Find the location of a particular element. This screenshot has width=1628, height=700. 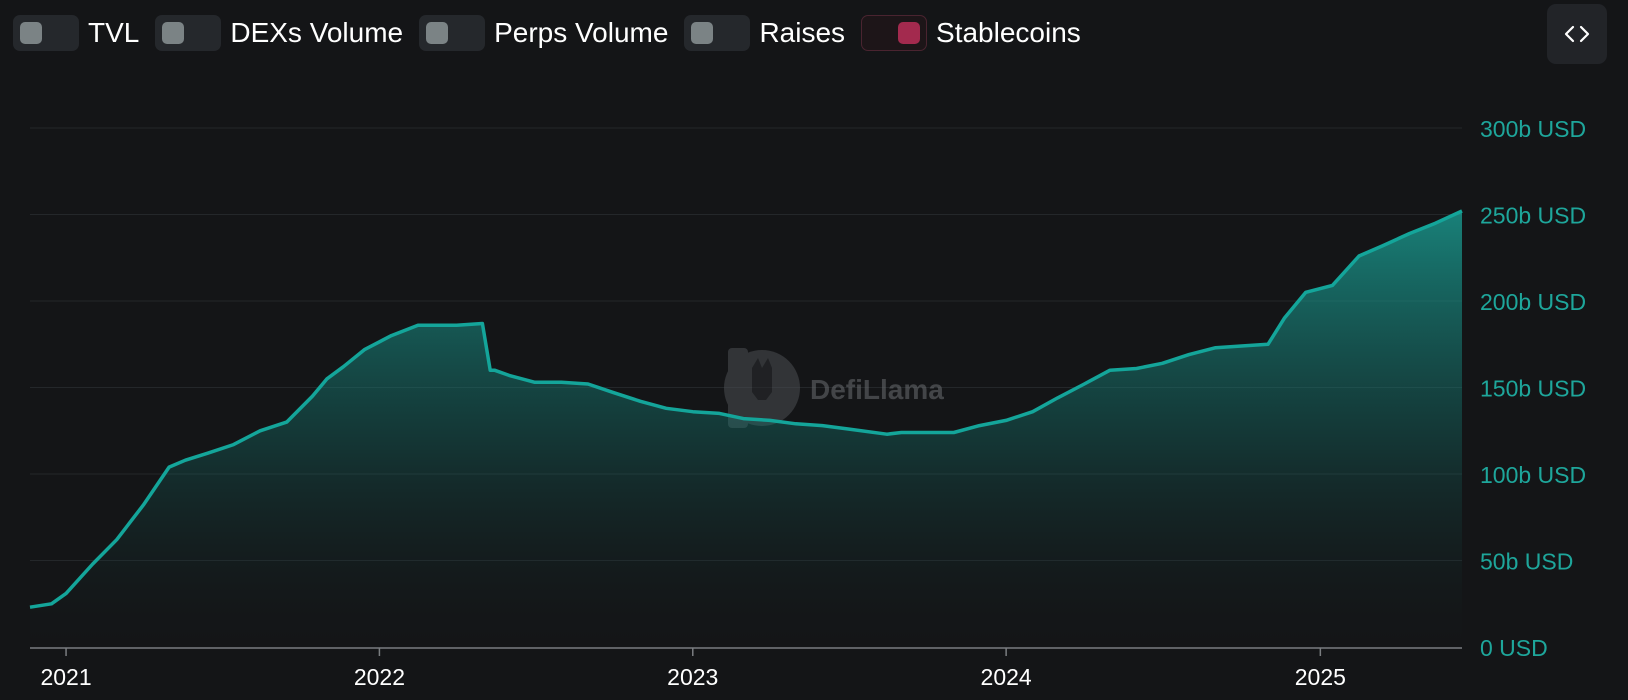

x-tick-label: 2025 is located at coordinates (1320, 677).